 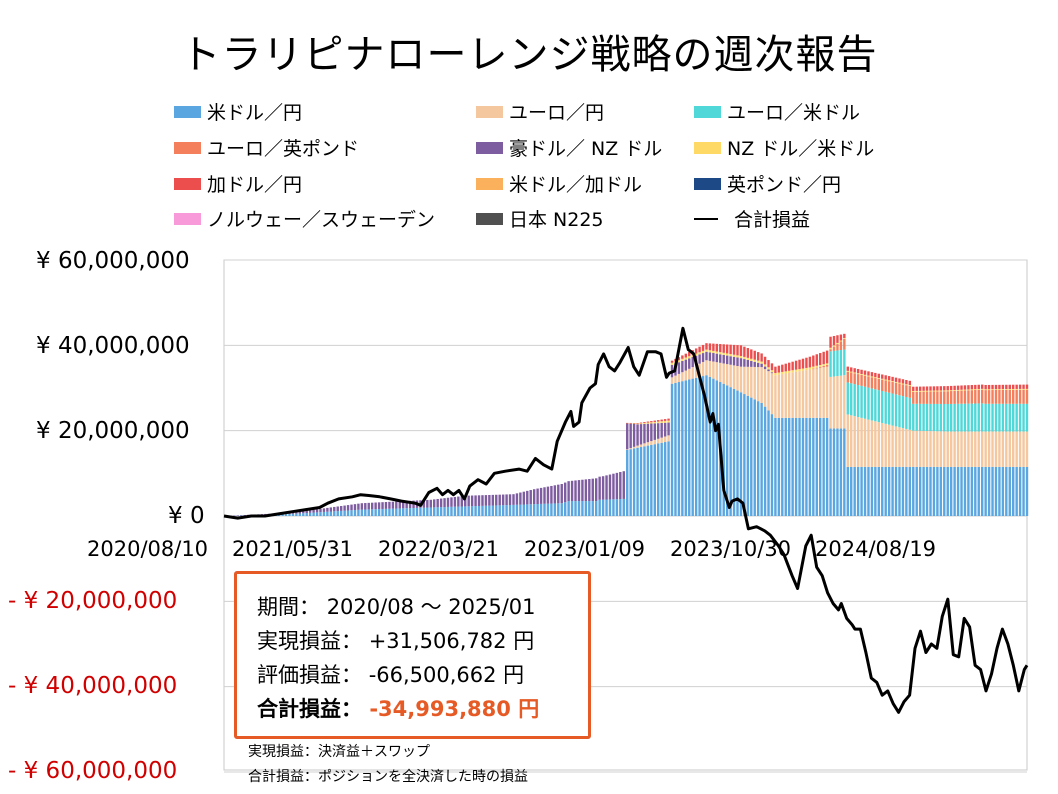 What do you see at coordinates (686, 448) in the screenshot?
I see `bar-w134-s0` at bounding box center [686, 448].